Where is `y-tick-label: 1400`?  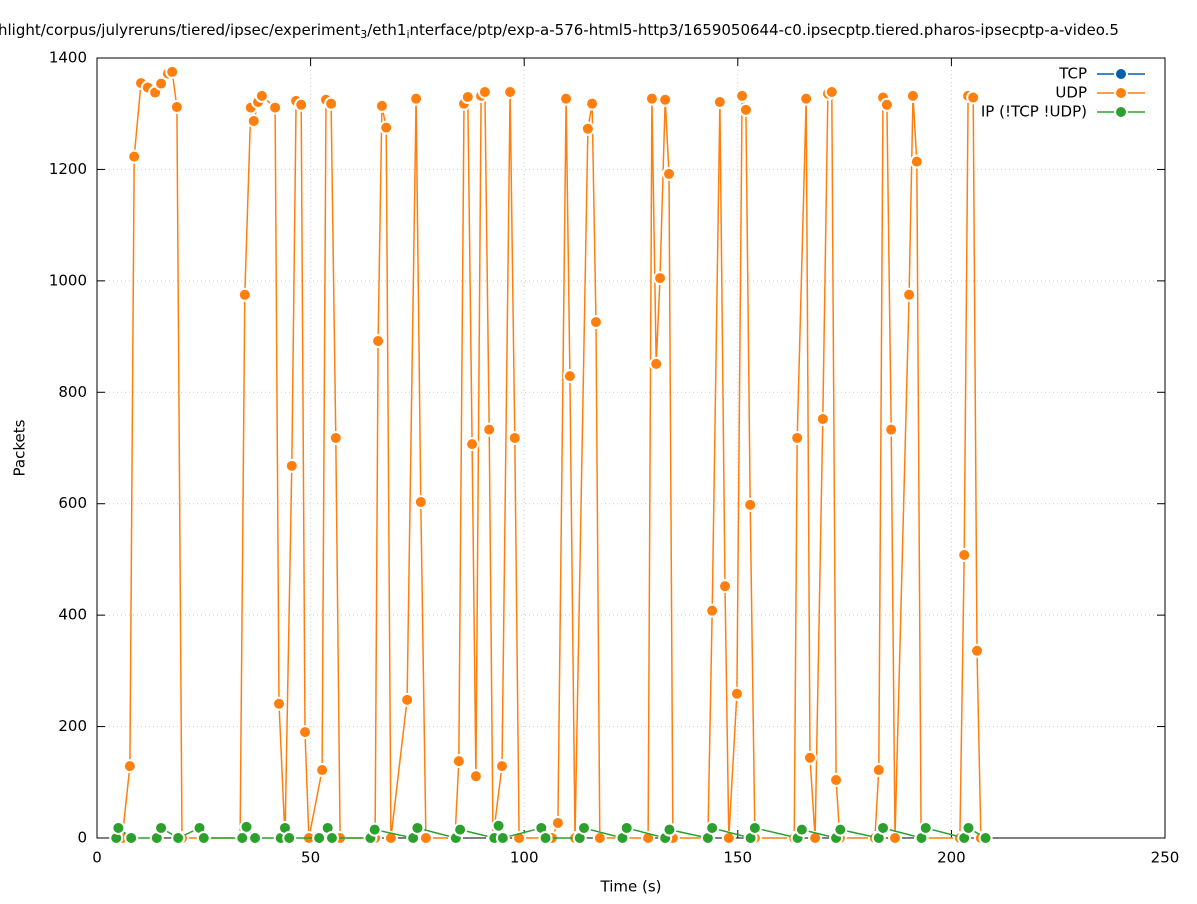 y-tick-label: 1400 is located at coordinates (68, 58).